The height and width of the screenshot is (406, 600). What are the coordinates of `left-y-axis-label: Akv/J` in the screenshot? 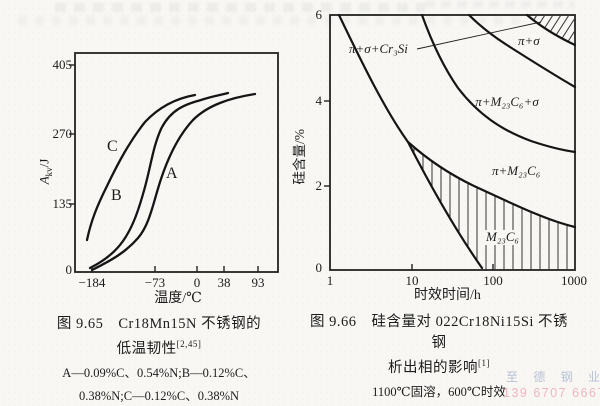 It's located at (45, 171).